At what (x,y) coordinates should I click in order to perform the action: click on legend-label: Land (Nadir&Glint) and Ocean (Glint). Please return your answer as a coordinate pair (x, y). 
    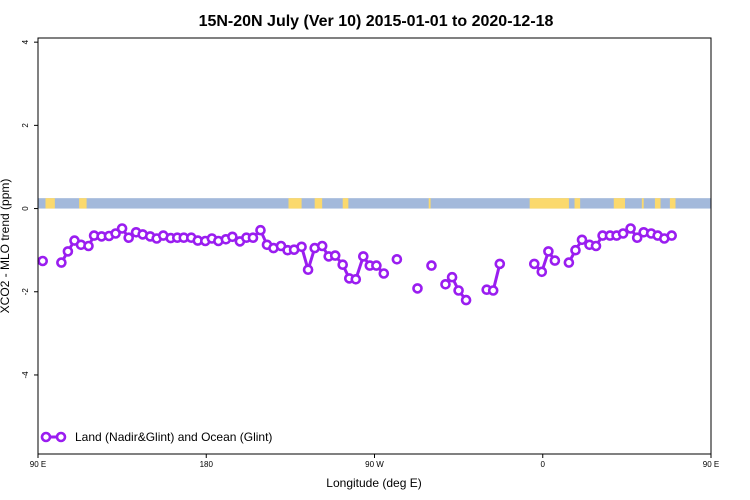
    Looking at the image, I should click on (173, 437).